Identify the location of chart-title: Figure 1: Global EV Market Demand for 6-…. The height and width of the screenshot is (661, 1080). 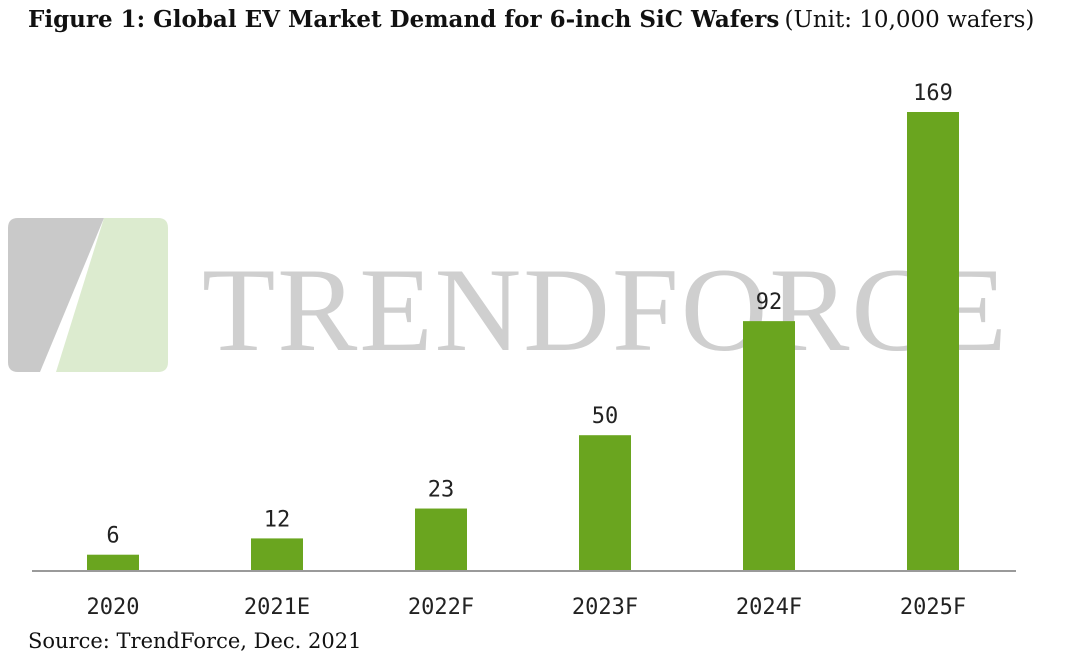
(404, 19).